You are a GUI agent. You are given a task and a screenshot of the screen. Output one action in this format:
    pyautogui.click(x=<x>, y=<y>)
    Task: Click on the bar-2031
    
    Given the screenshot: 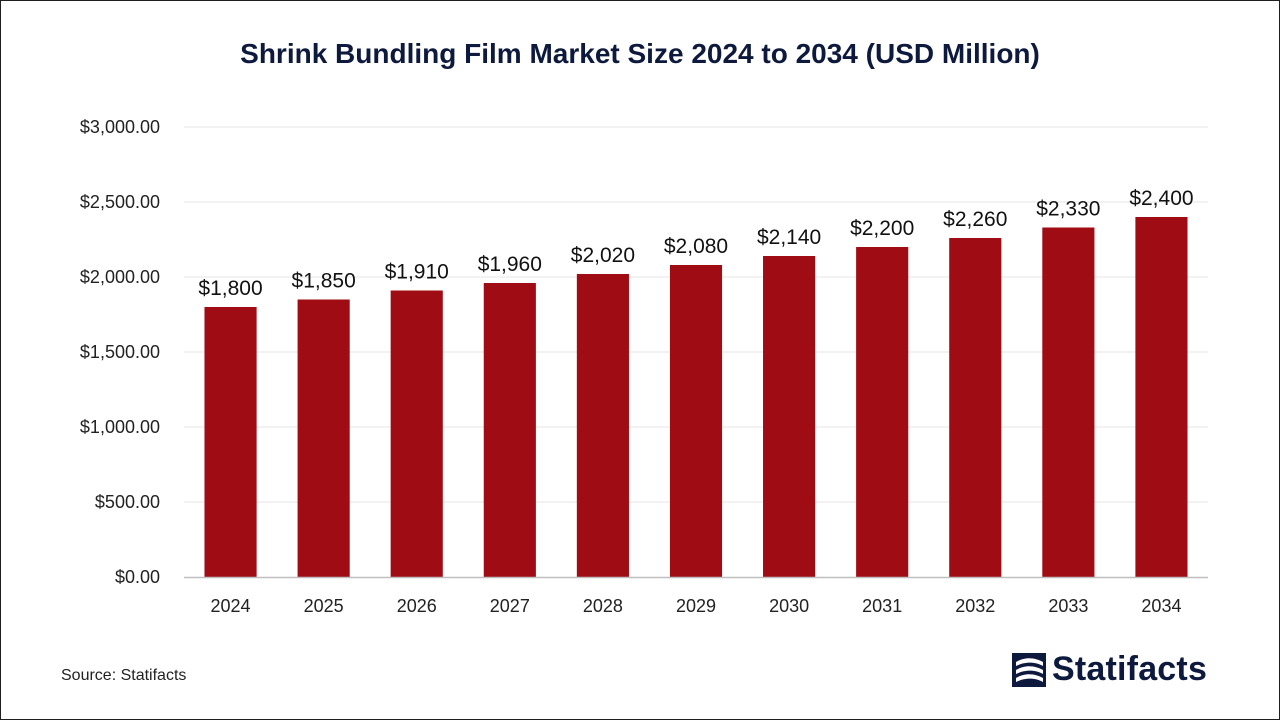 What is the action you would take?
    pyautogui.click(x=882, y=412)
    